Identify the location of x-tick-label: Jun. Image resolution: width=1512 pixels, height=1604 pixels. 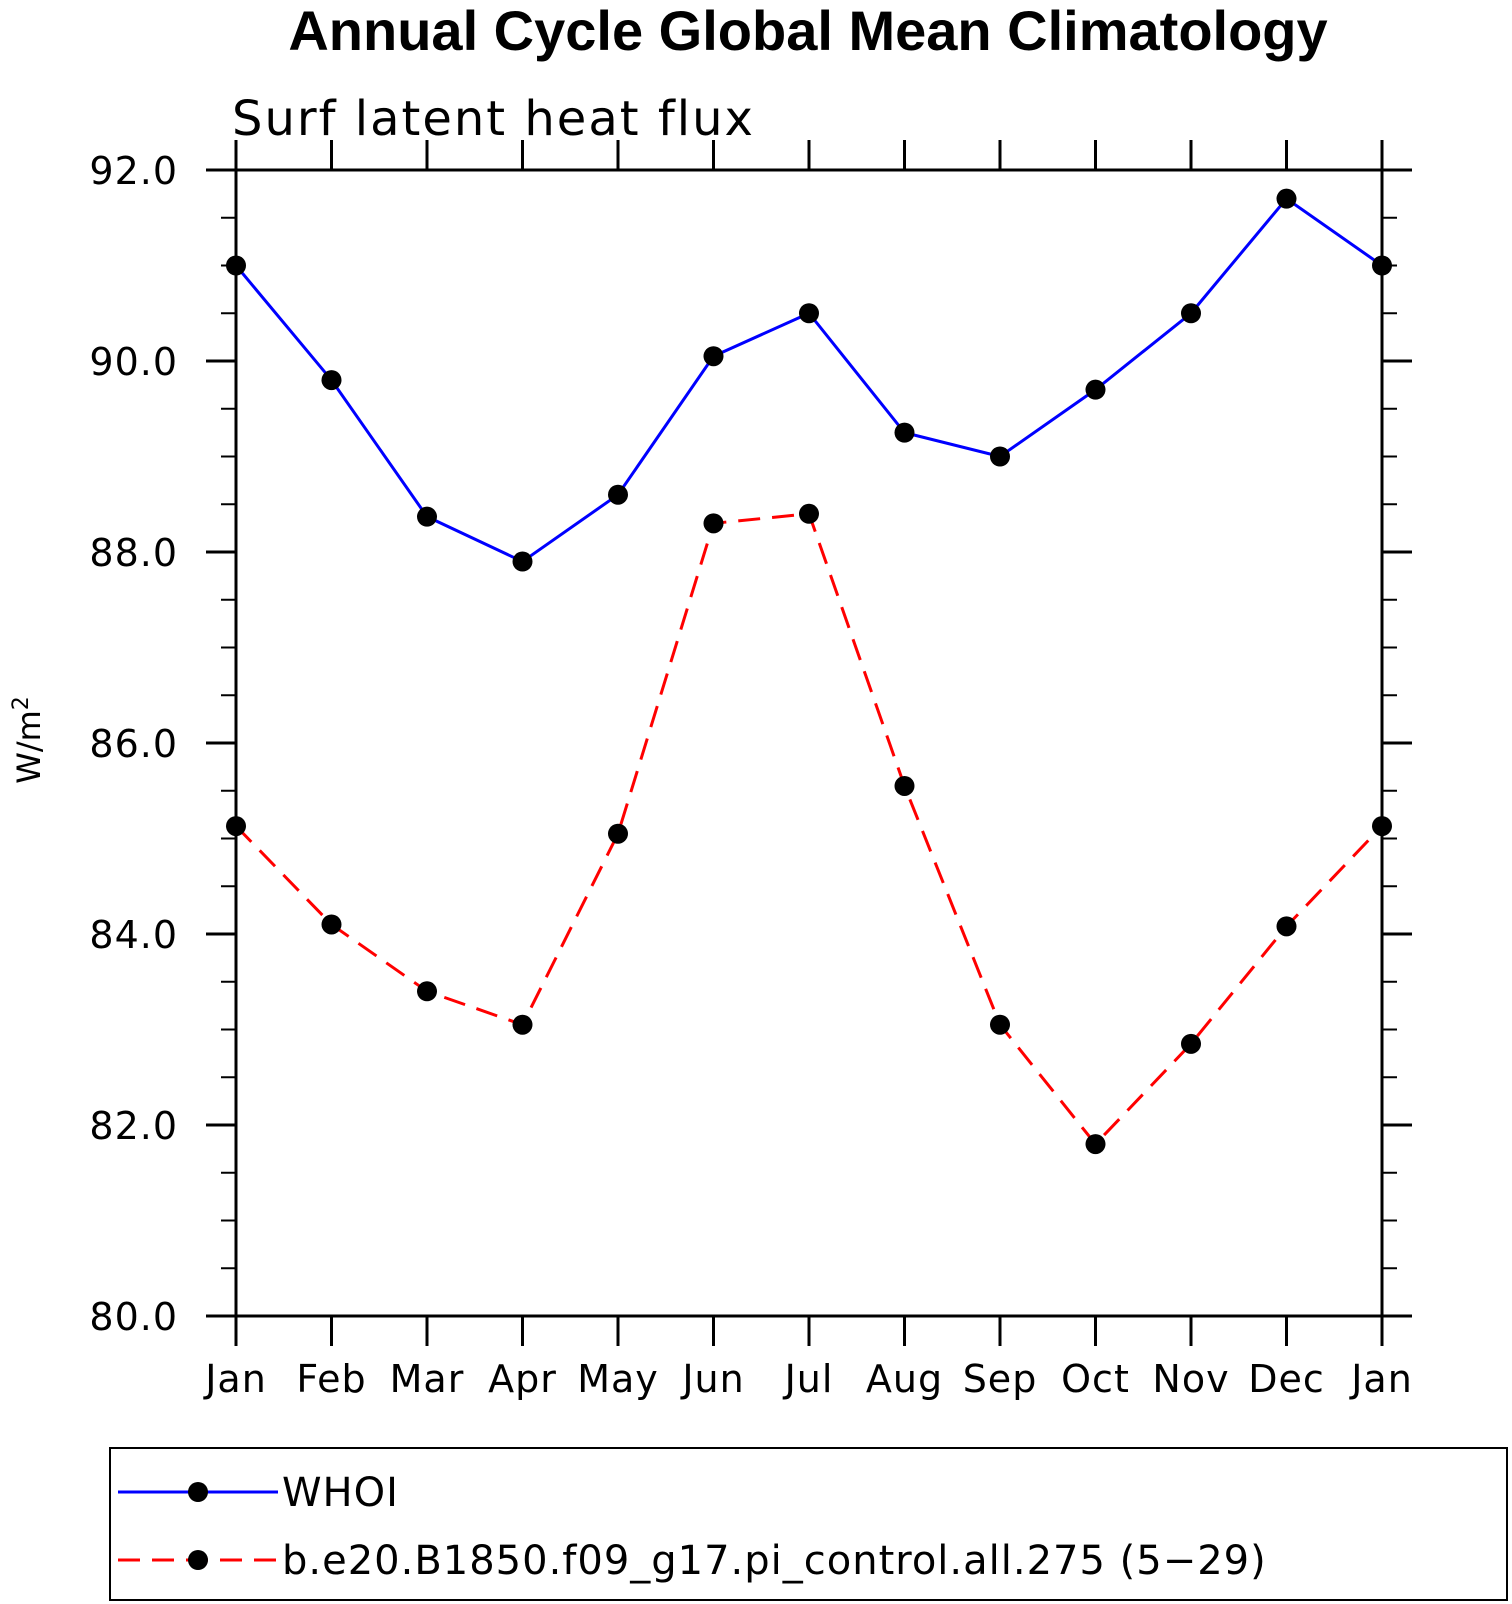
(712, 1379).